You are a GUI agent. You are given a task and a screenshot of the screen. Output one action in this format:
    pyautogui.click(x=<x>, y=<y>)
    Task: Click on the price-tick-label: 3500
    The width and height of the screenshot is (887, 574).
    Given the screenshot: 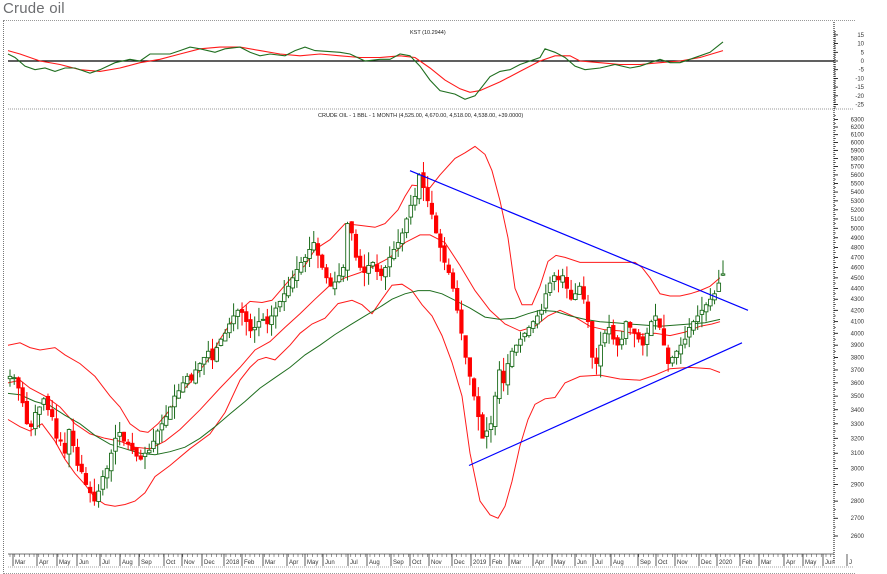 What is the action you would take?
    pyautogui.click(x=858, y=397)
    